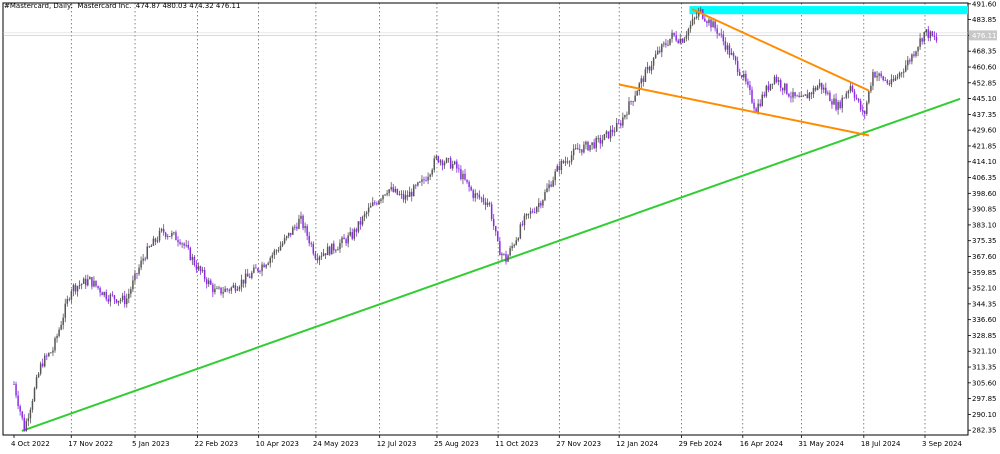 The height and width of the screenshot is (454, 1000). Describe the element at coordinates (984, 320) in the screenshot. I see `y-tick-label: 336.60` at that location.